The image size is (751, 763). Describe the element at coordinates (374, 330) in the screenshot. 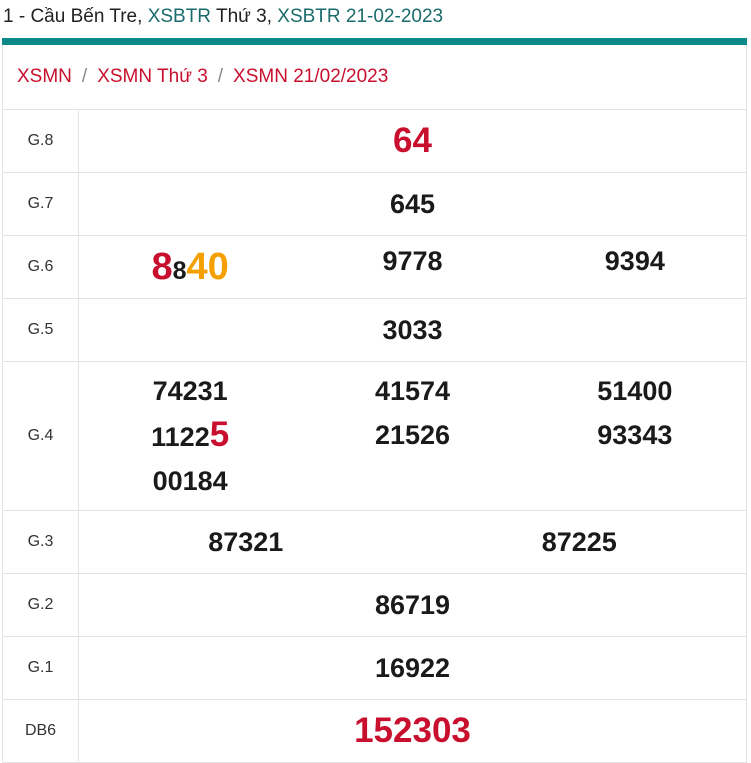

I see `prize-row-g5: G.5 3033` at that location.